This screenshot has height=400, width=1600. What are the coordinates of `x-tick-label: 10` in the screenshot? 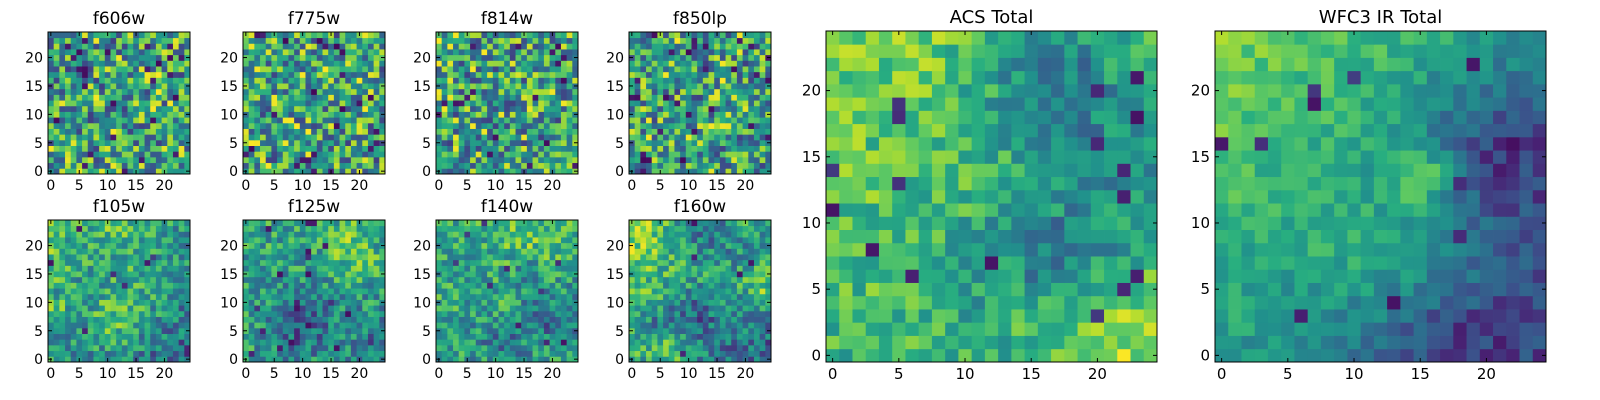 It's located at (496, 186).